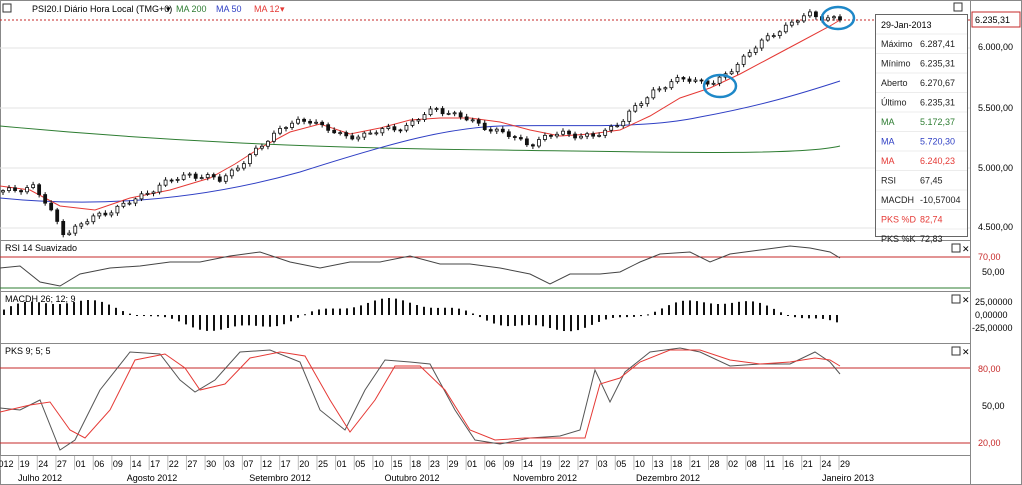 The width and height of the screenshot is (1022, 485). What do you see at coordinates (168, 9) in the screenshot?
I see `title-dropdown-icon: ▾` at bounding box center [168, 9].